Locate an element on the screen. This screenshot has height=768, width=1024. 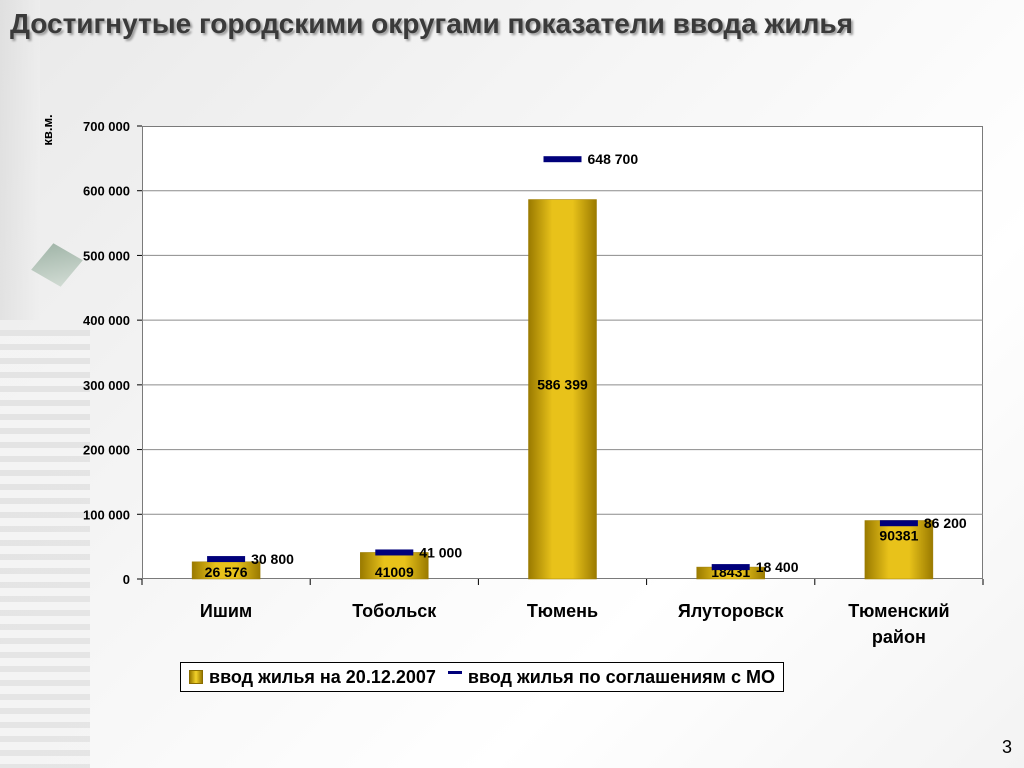
target-value-label: 41 000 is located at coordinates (440, 552).